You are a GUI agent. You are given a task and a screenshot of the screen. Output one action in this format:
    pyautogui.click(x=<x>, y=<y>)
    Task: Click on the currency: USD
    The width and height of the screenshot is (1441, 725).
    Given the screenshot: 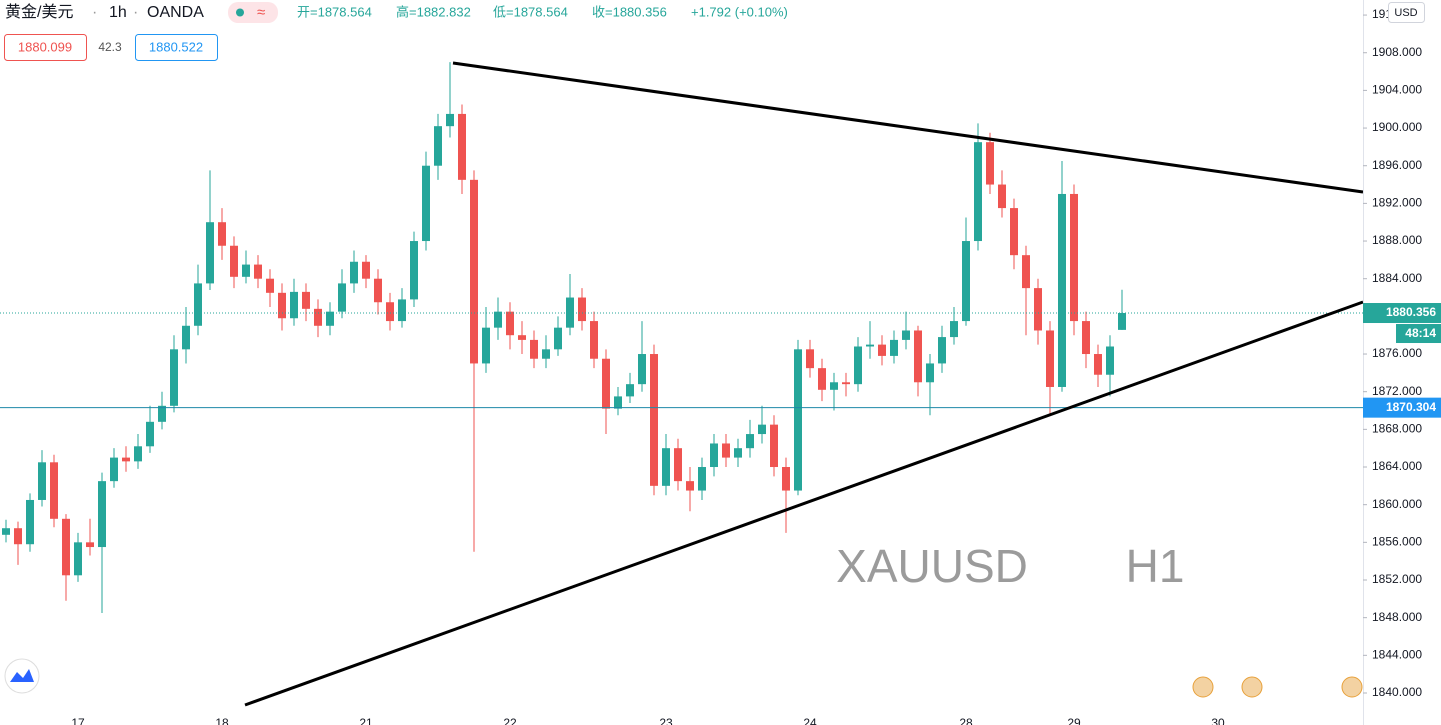 What is the action you would take?
    pyautogui.click(x=1405, y=13)
    